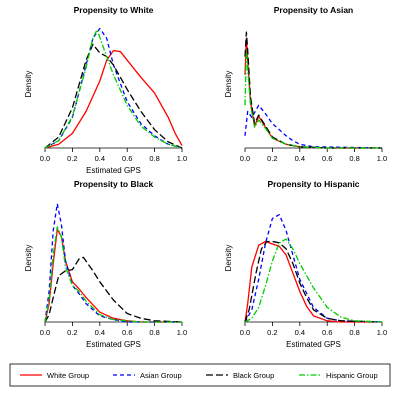 This screenshot has width=400, height=400. I want to click on legend-label: White Group, so click(68, 375).